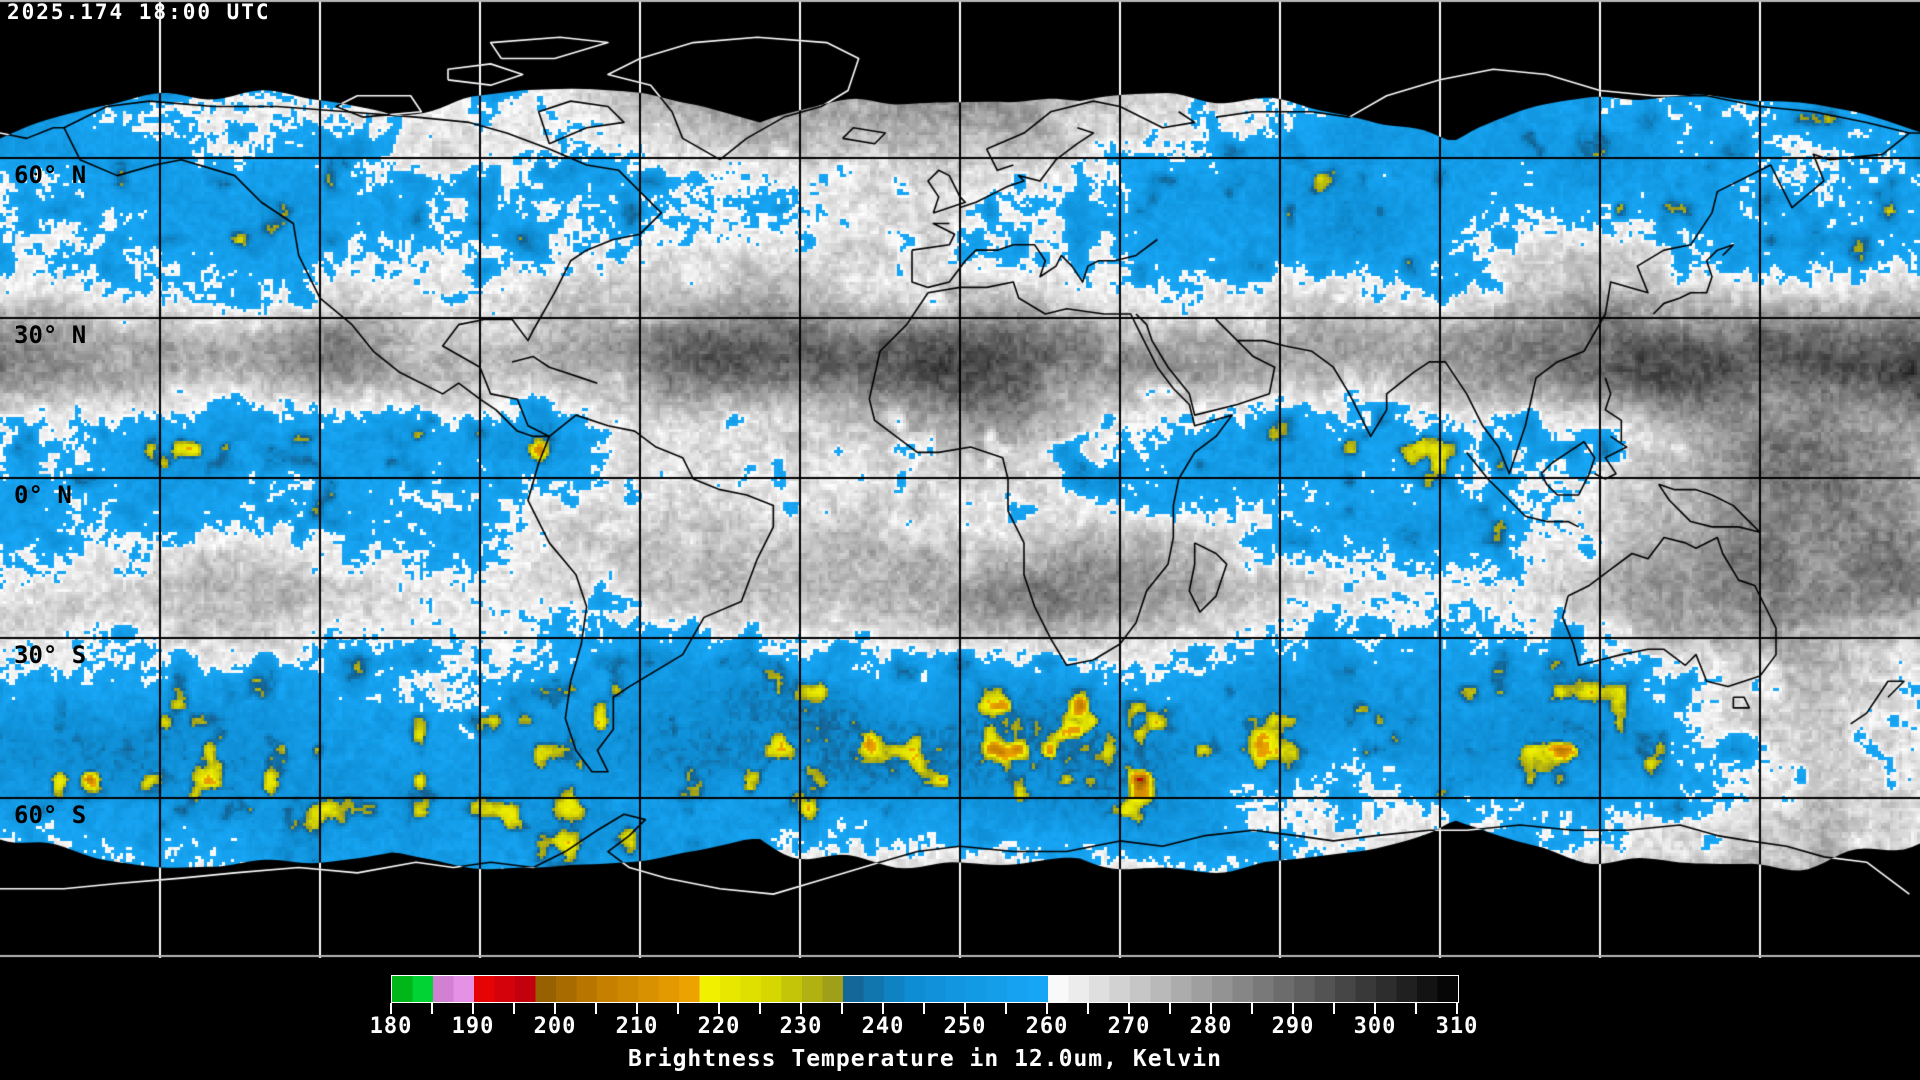 This screenshot has height=1080, width=1920. I want to click on colorbar, so click(925, 989).